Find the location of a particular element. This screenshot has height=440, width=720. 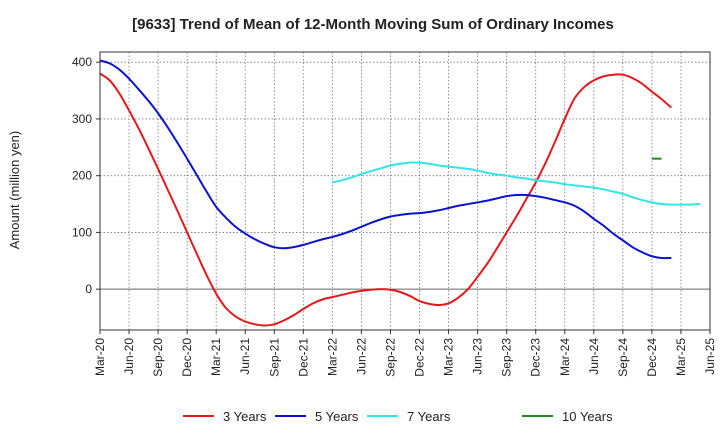

y-tick-label: 100 is located at coordinates (82, 232).